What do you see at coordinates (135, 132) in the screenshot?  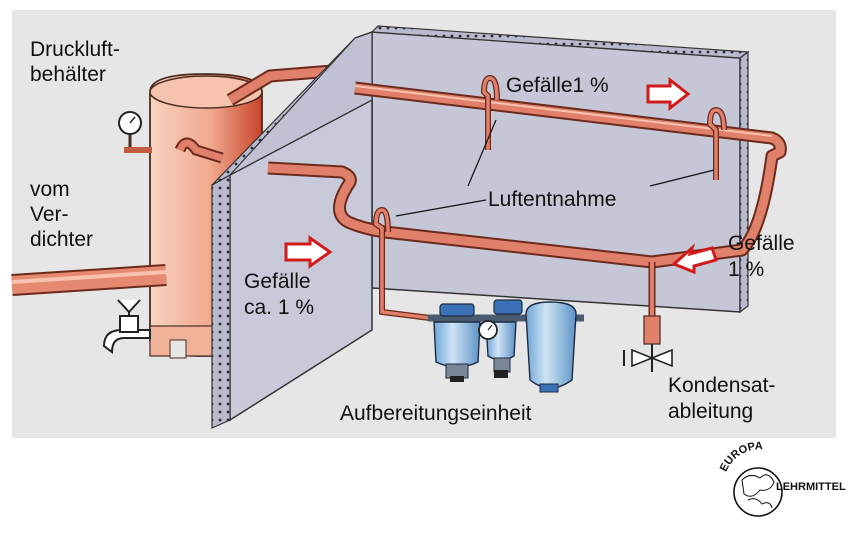 I see `pressure-gauge-icon` at bounding box center [135, 132].